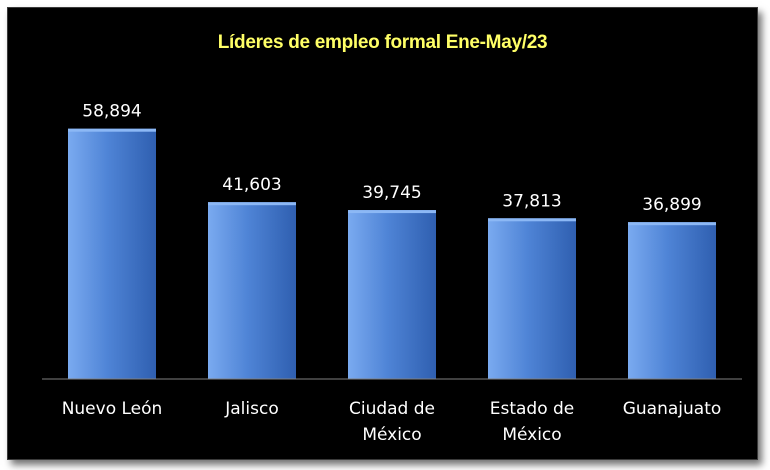 The width and height of the screenshot is (770, 470). Describe the element at coordinates (672, 409) in the screenshot. I see `category-label-4-0: Guanajuato` at that location.